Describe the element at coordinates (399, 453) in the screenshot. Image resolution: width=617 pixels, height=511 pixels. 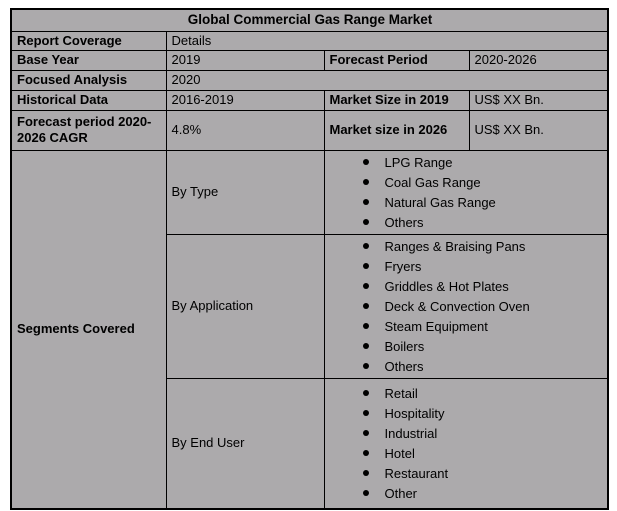
I see `segment-item-label: Hotel` at that location.